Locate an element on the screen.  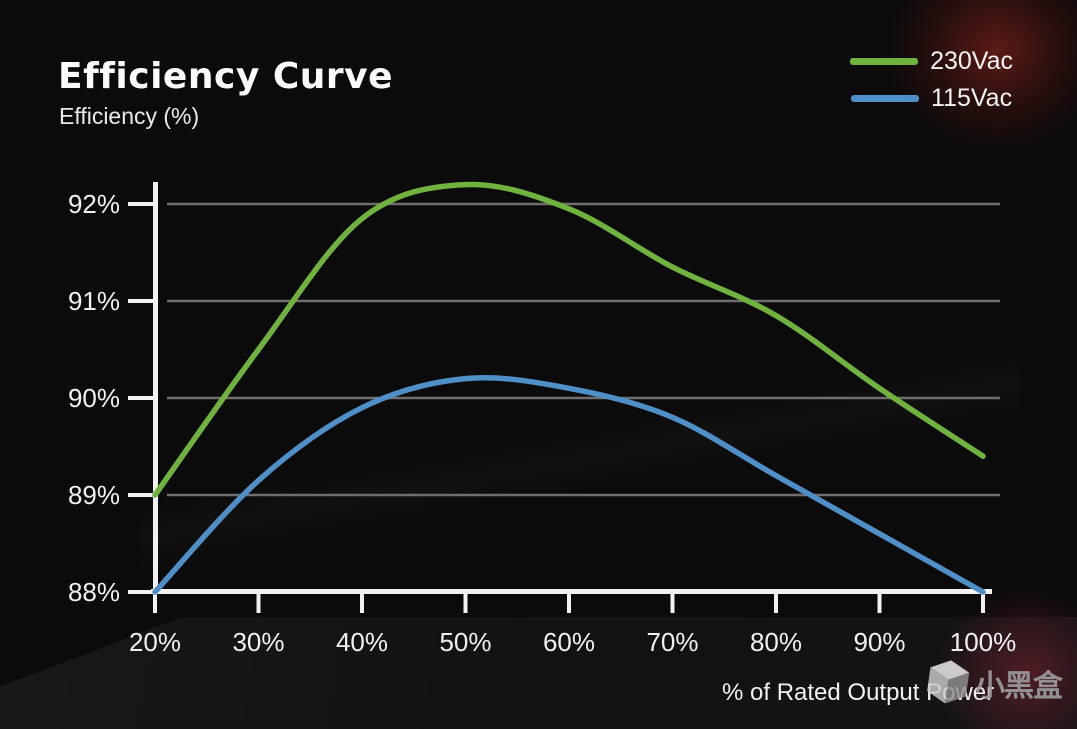
legend-item-115vac: 115Vac is located at coordinates (931, 98).